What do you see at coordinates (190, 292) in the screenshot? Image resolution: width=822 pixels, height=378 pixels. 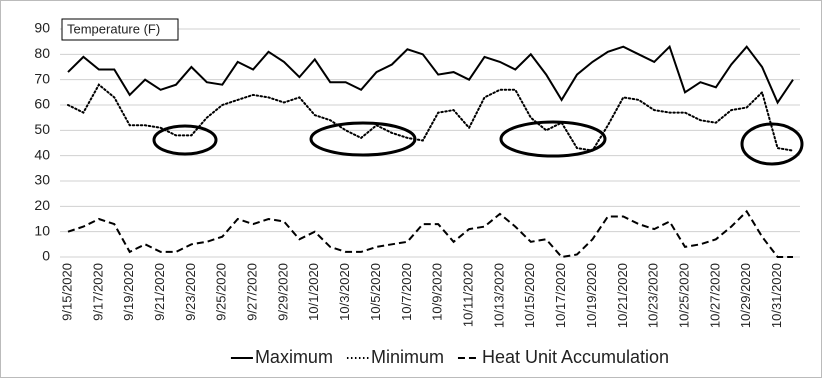 I see `x-tick-label: 9/23/2020` at bounding box center [190, 292].